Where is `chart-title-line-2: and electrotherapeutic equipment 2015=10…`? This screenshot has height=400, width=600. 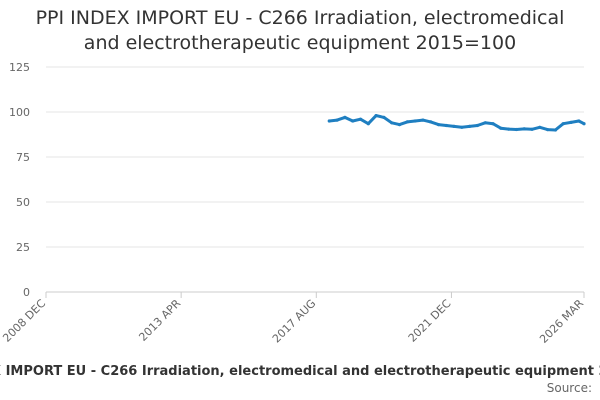
chart-title-line-2: and electrotherapeutic equipment 2015=10… is located at coordinates (300, 43).